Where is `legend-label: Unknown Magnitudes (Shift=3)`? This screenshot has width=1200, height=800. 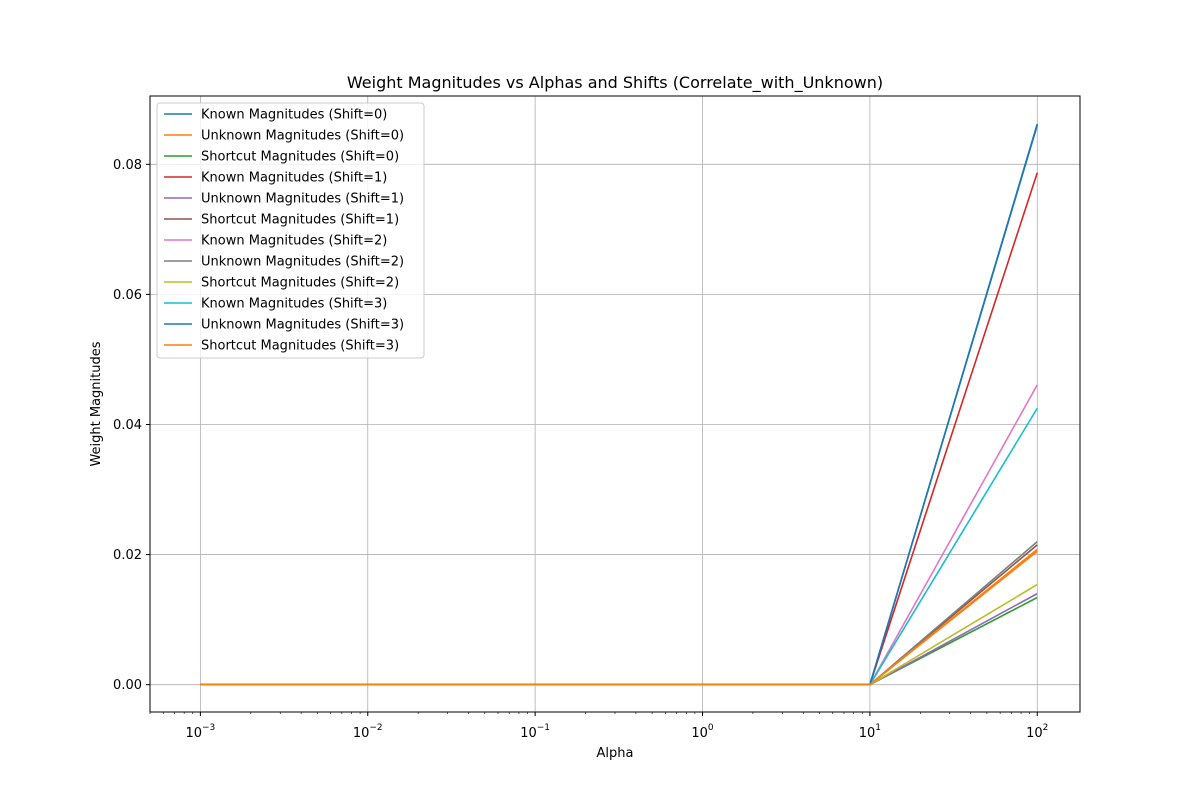
legend-label: Unknown Magnitudes (Shift=3) is located at coordinates (302, 325).